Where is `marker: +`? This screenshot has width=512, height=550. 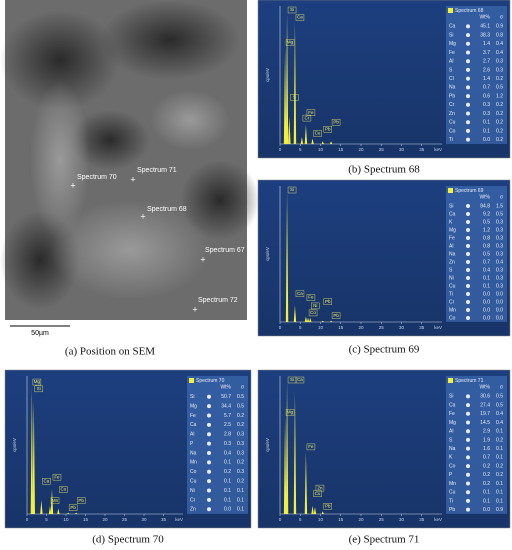
marker: + is located at coordinates (132, 179).